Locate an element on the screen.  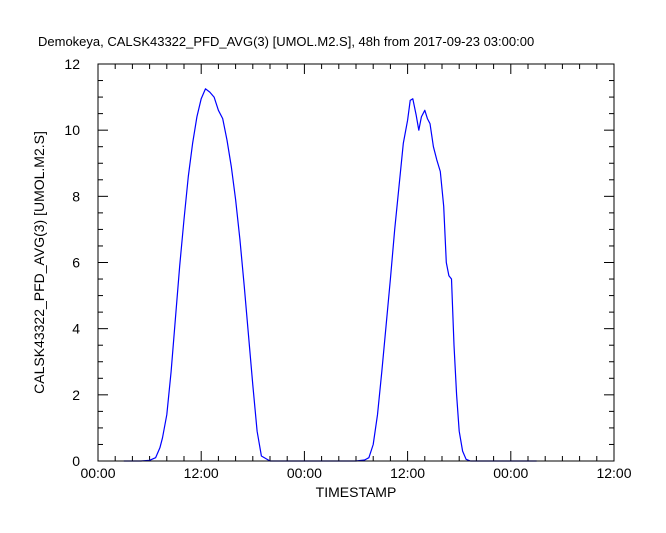
y-tick-label: 10 is located at coordinates (72, 130).